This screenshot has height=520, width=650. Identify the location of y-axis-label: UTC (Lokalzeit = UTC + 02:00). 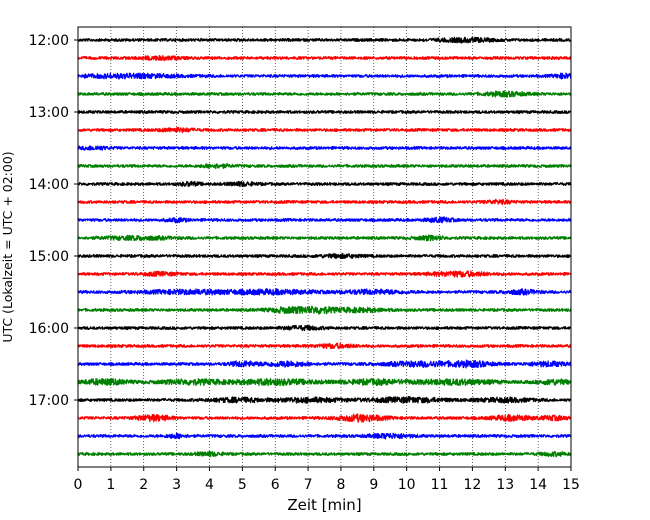
(7, 246).